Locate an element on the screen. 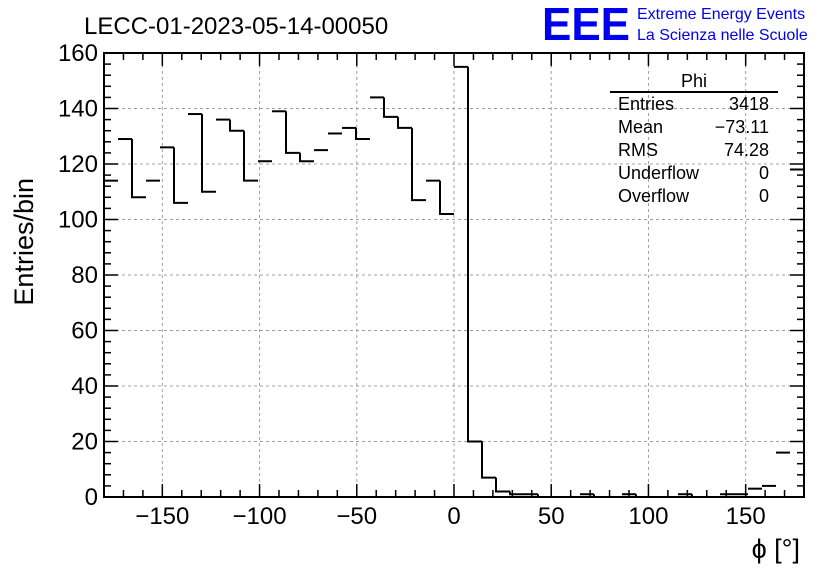 The height and width of the screenshot is (572, 836). stats-row-value: 3418 is located at coordinates (749, 104).